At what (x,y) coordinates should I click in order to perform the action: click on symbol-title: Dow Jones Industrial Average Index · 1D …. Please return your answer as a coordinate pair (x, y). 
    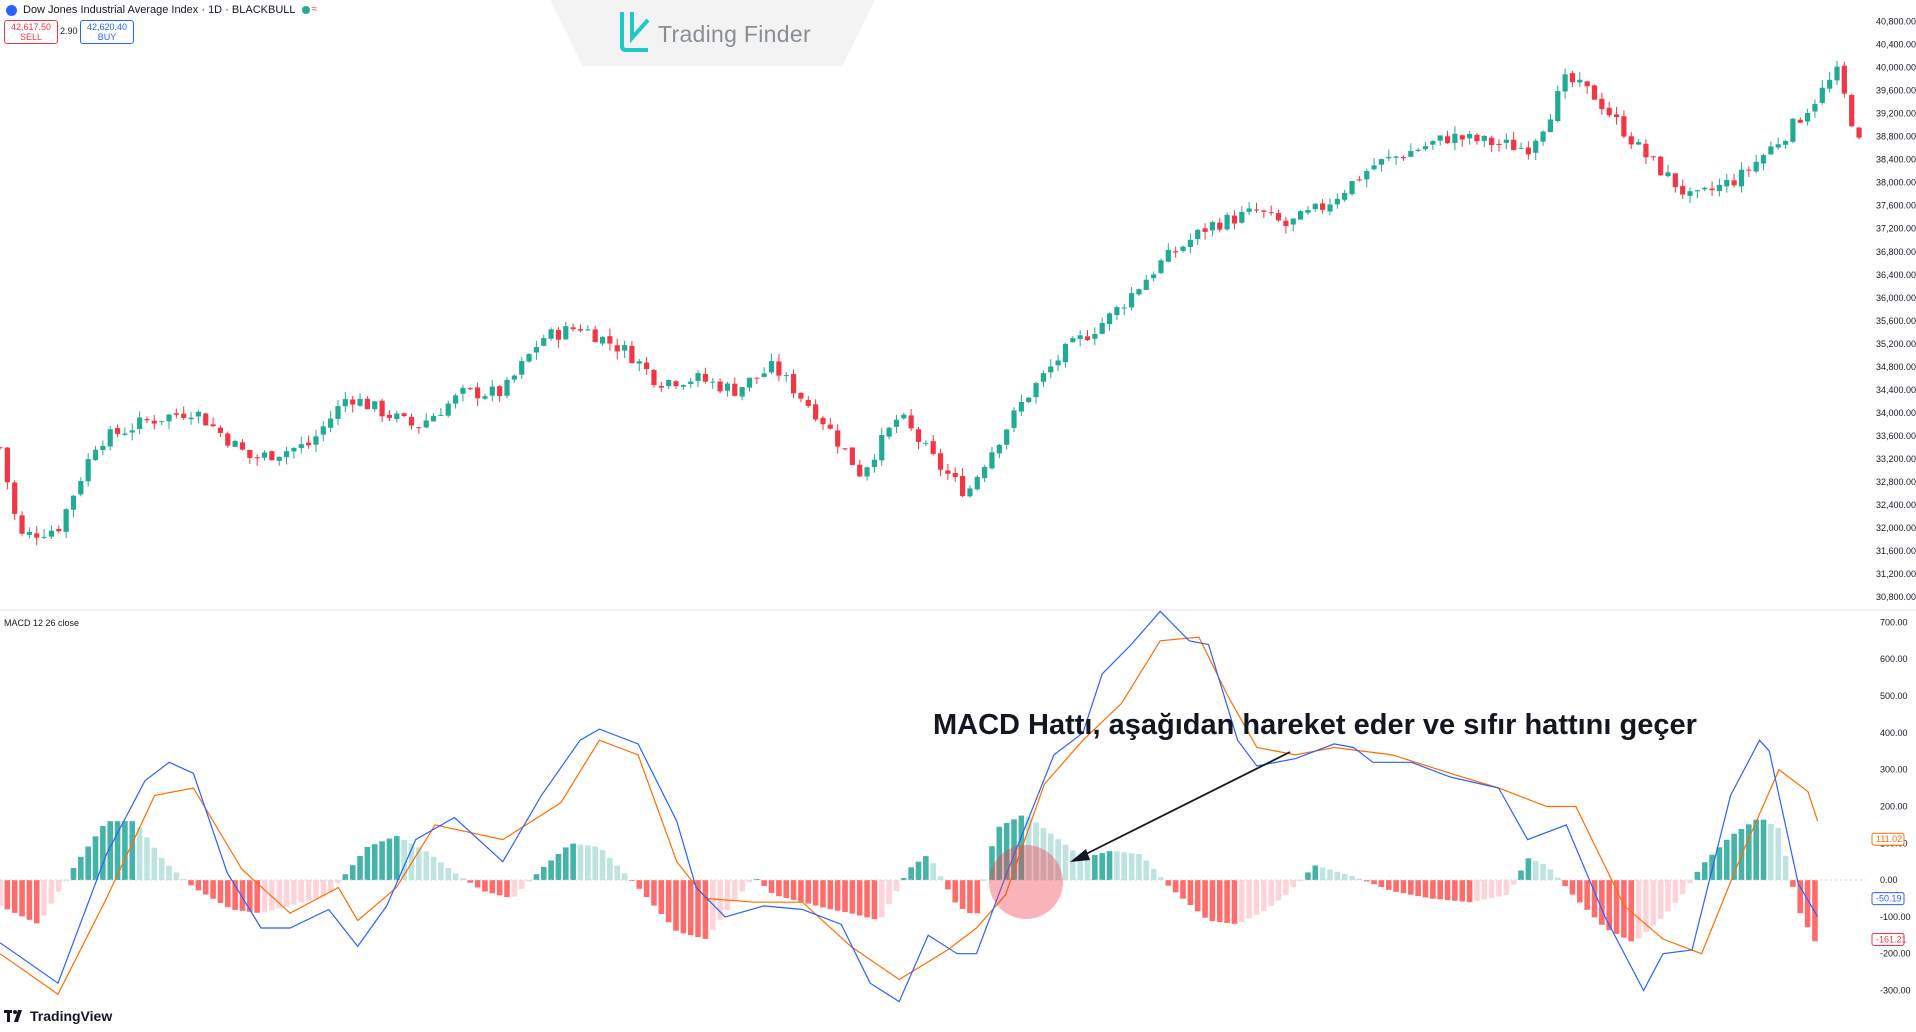
    Looking at the image, I should click on (159, 10).